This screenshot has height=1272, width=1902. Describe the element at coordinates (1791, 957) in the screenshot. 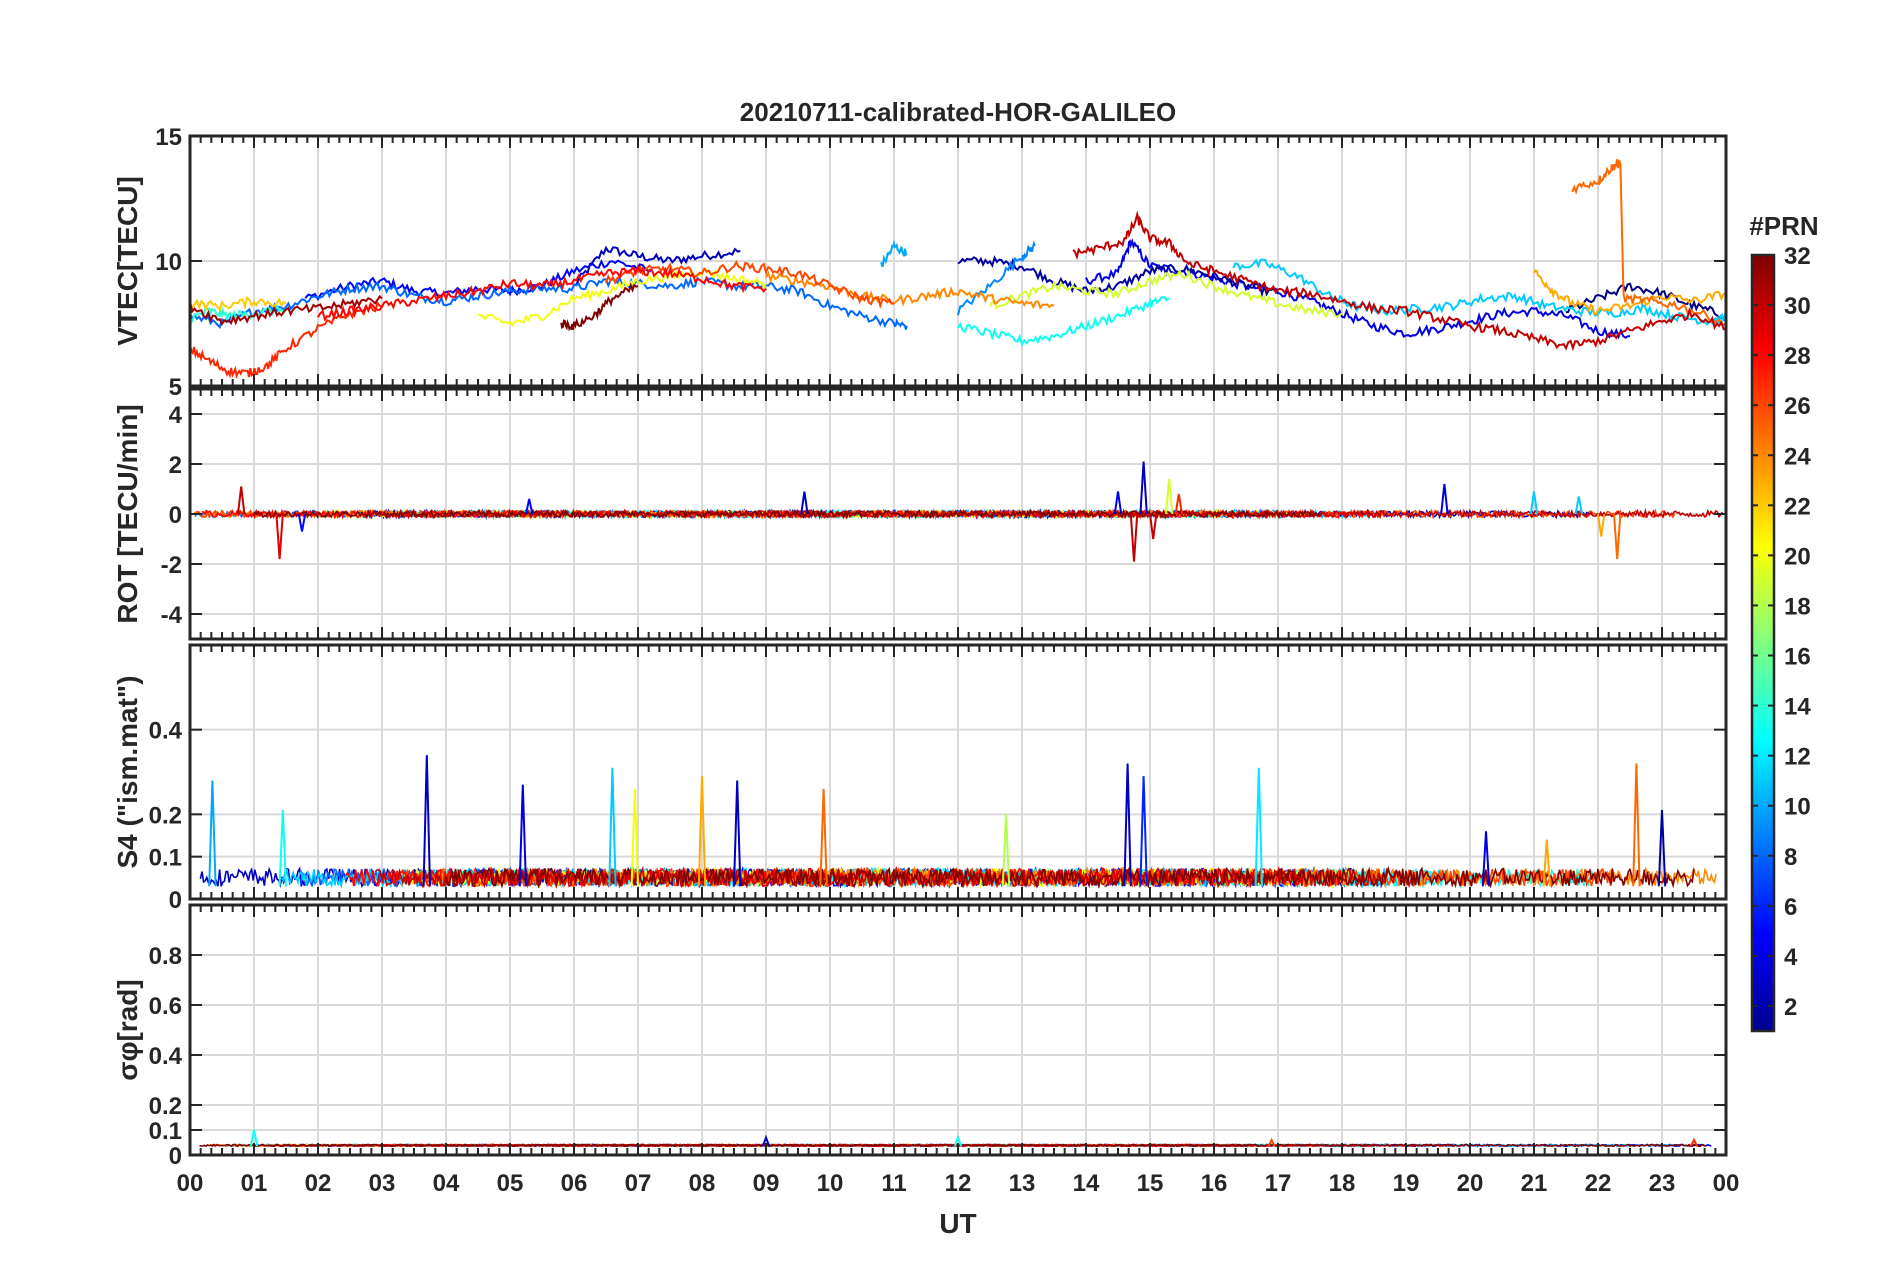

I see `colorbar-tick-label: 4` at that location.